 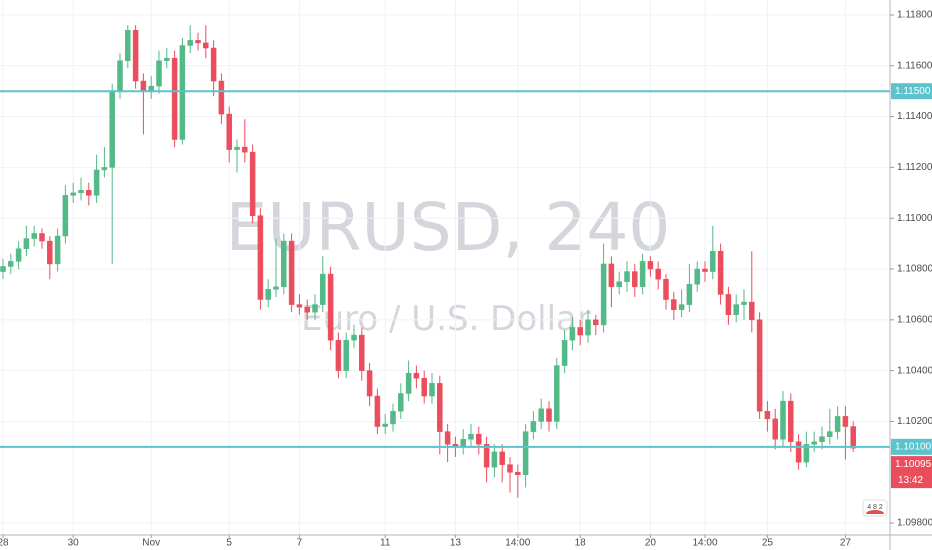 I want to click on x-tick-label: Nov, so click(x=151, y=543).